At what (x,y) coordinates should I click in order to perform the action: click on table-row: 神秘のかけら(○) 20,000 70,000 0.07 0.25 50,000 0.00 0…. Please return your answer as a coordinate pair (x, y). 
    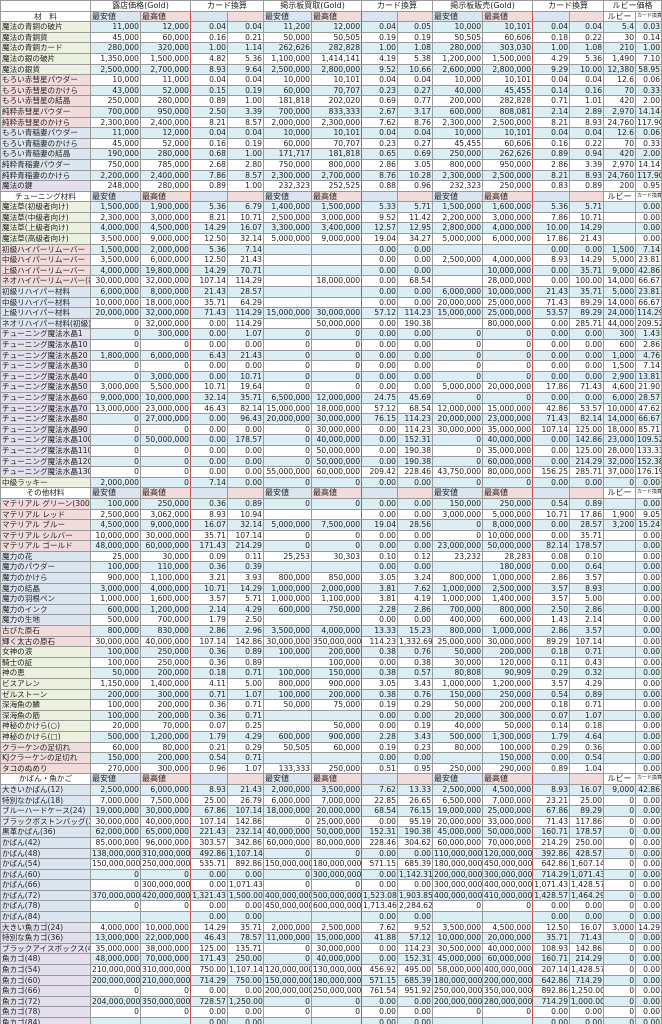
    Looking at the image, I should click on (331, 726).